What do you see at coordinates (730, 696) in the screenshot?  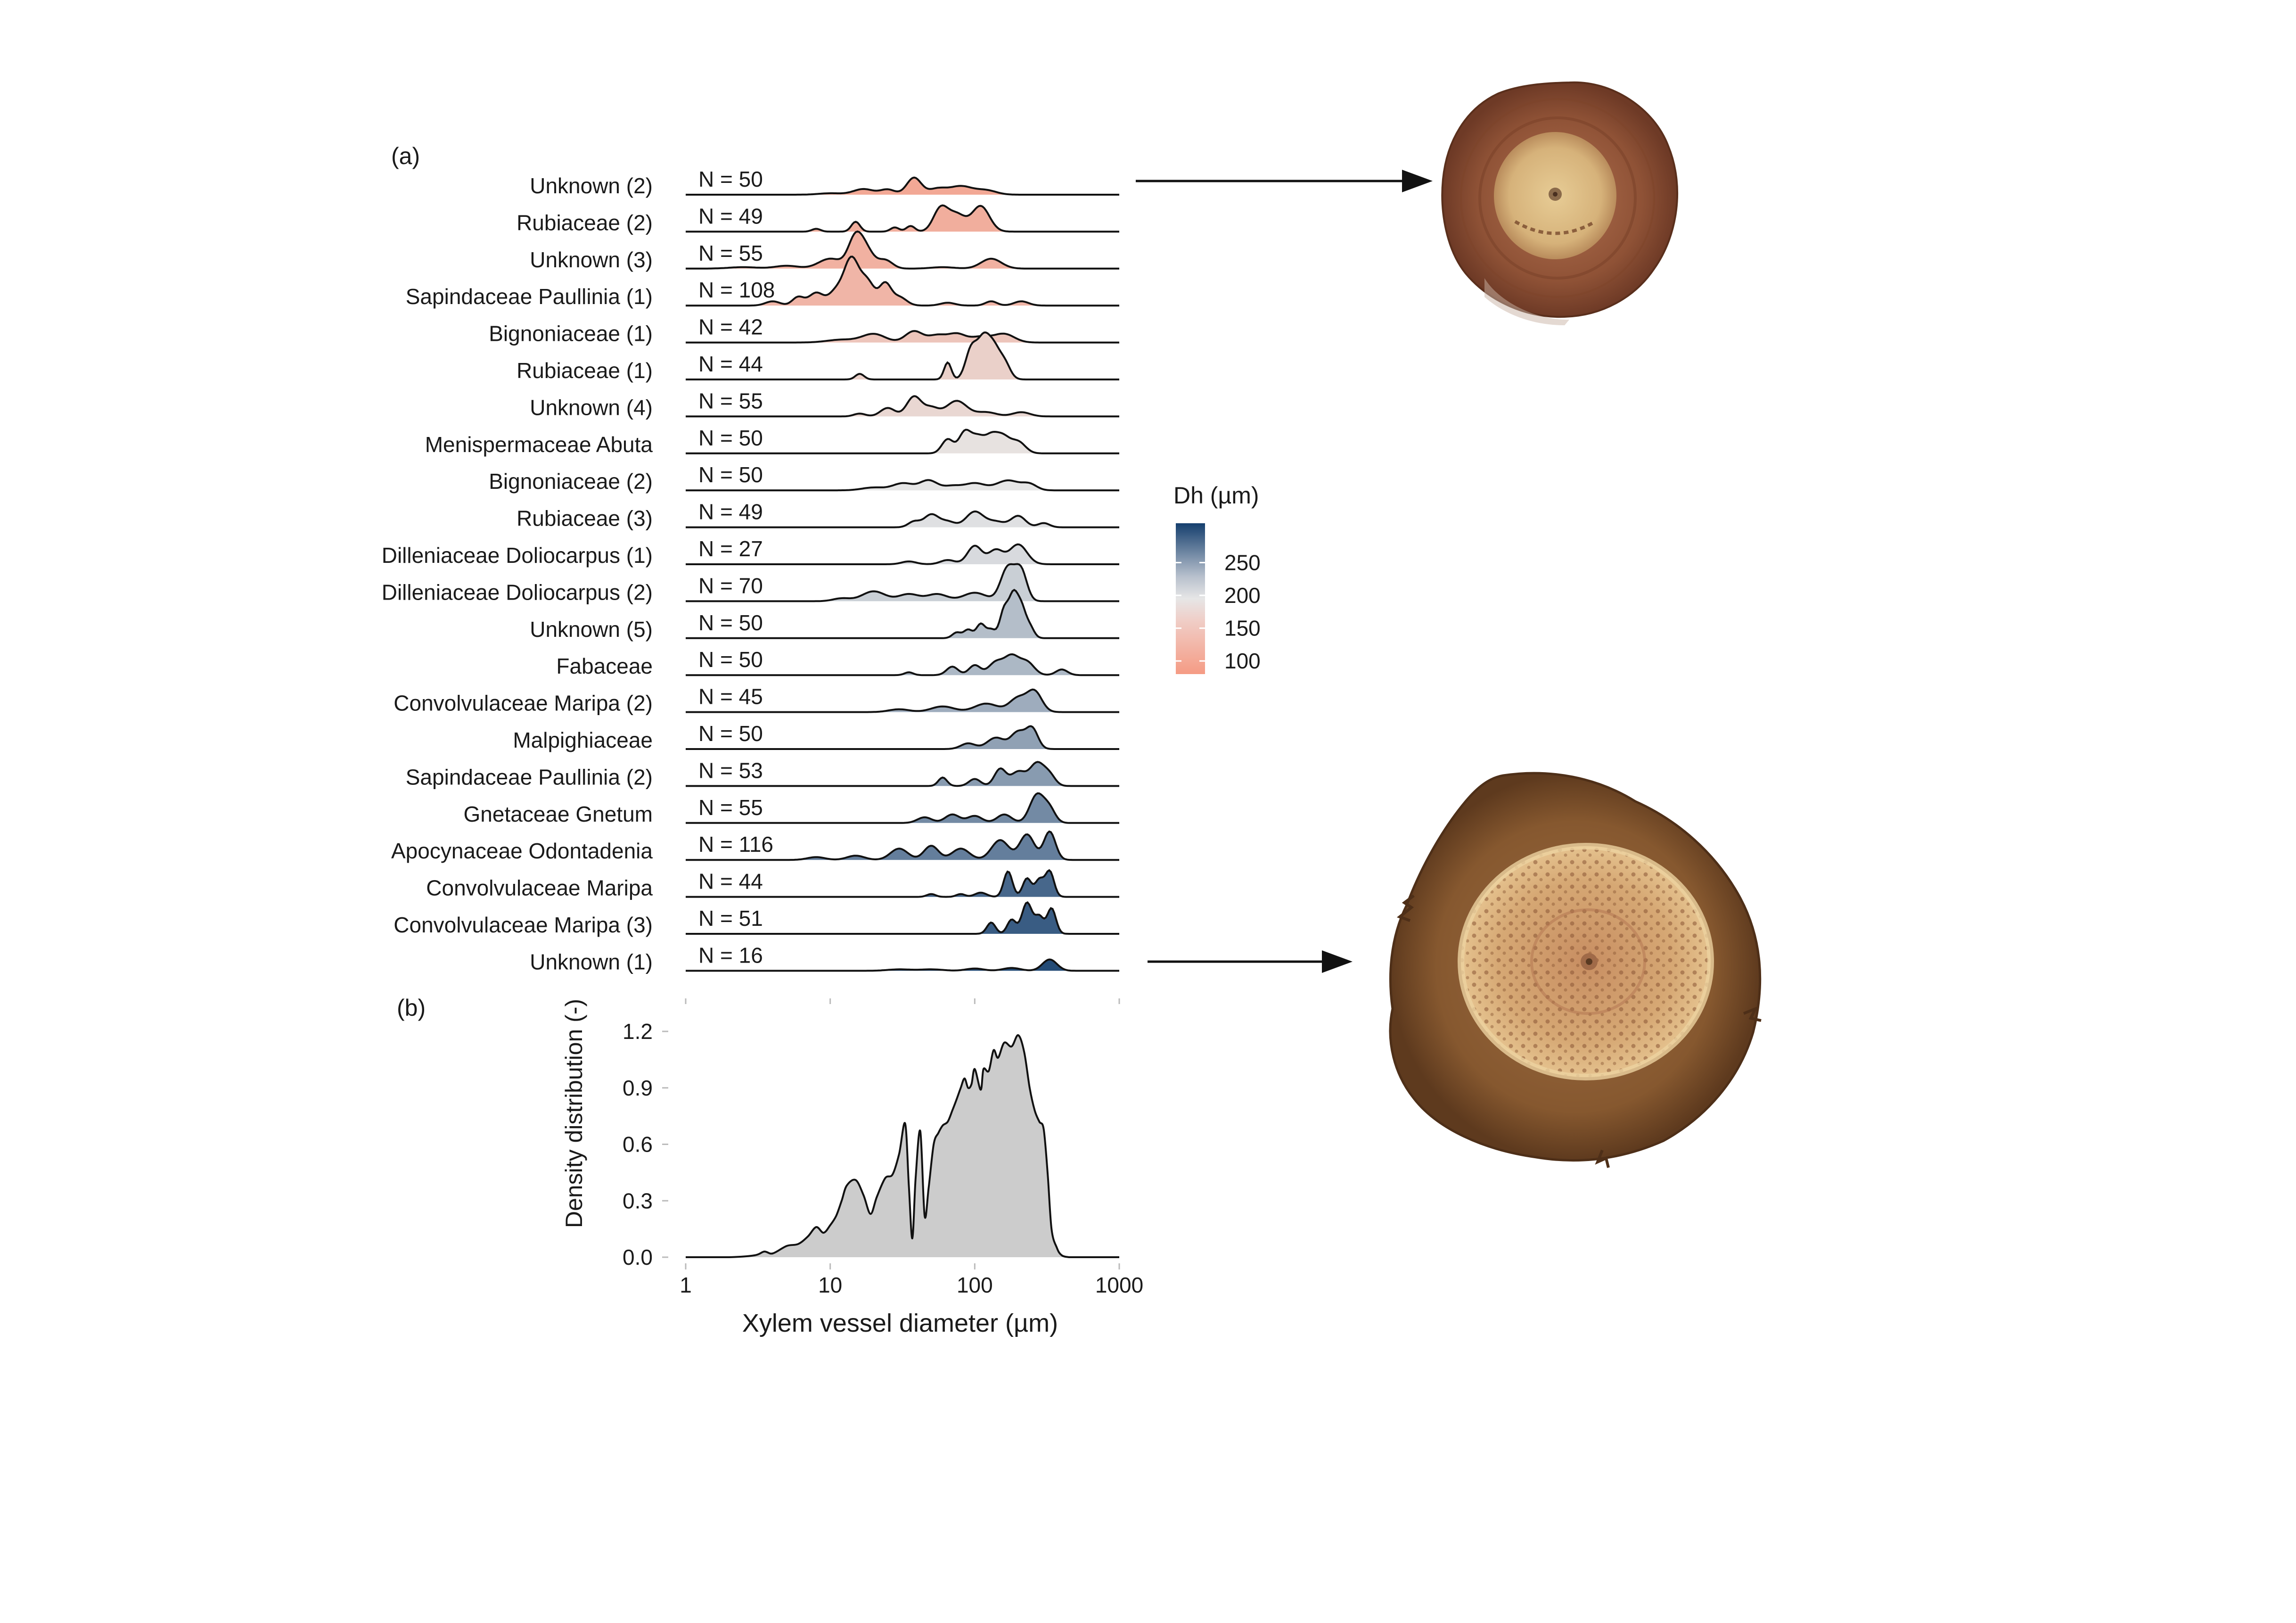 I see `ridge-n-label: N = 45` at bounding box center [730, 696].